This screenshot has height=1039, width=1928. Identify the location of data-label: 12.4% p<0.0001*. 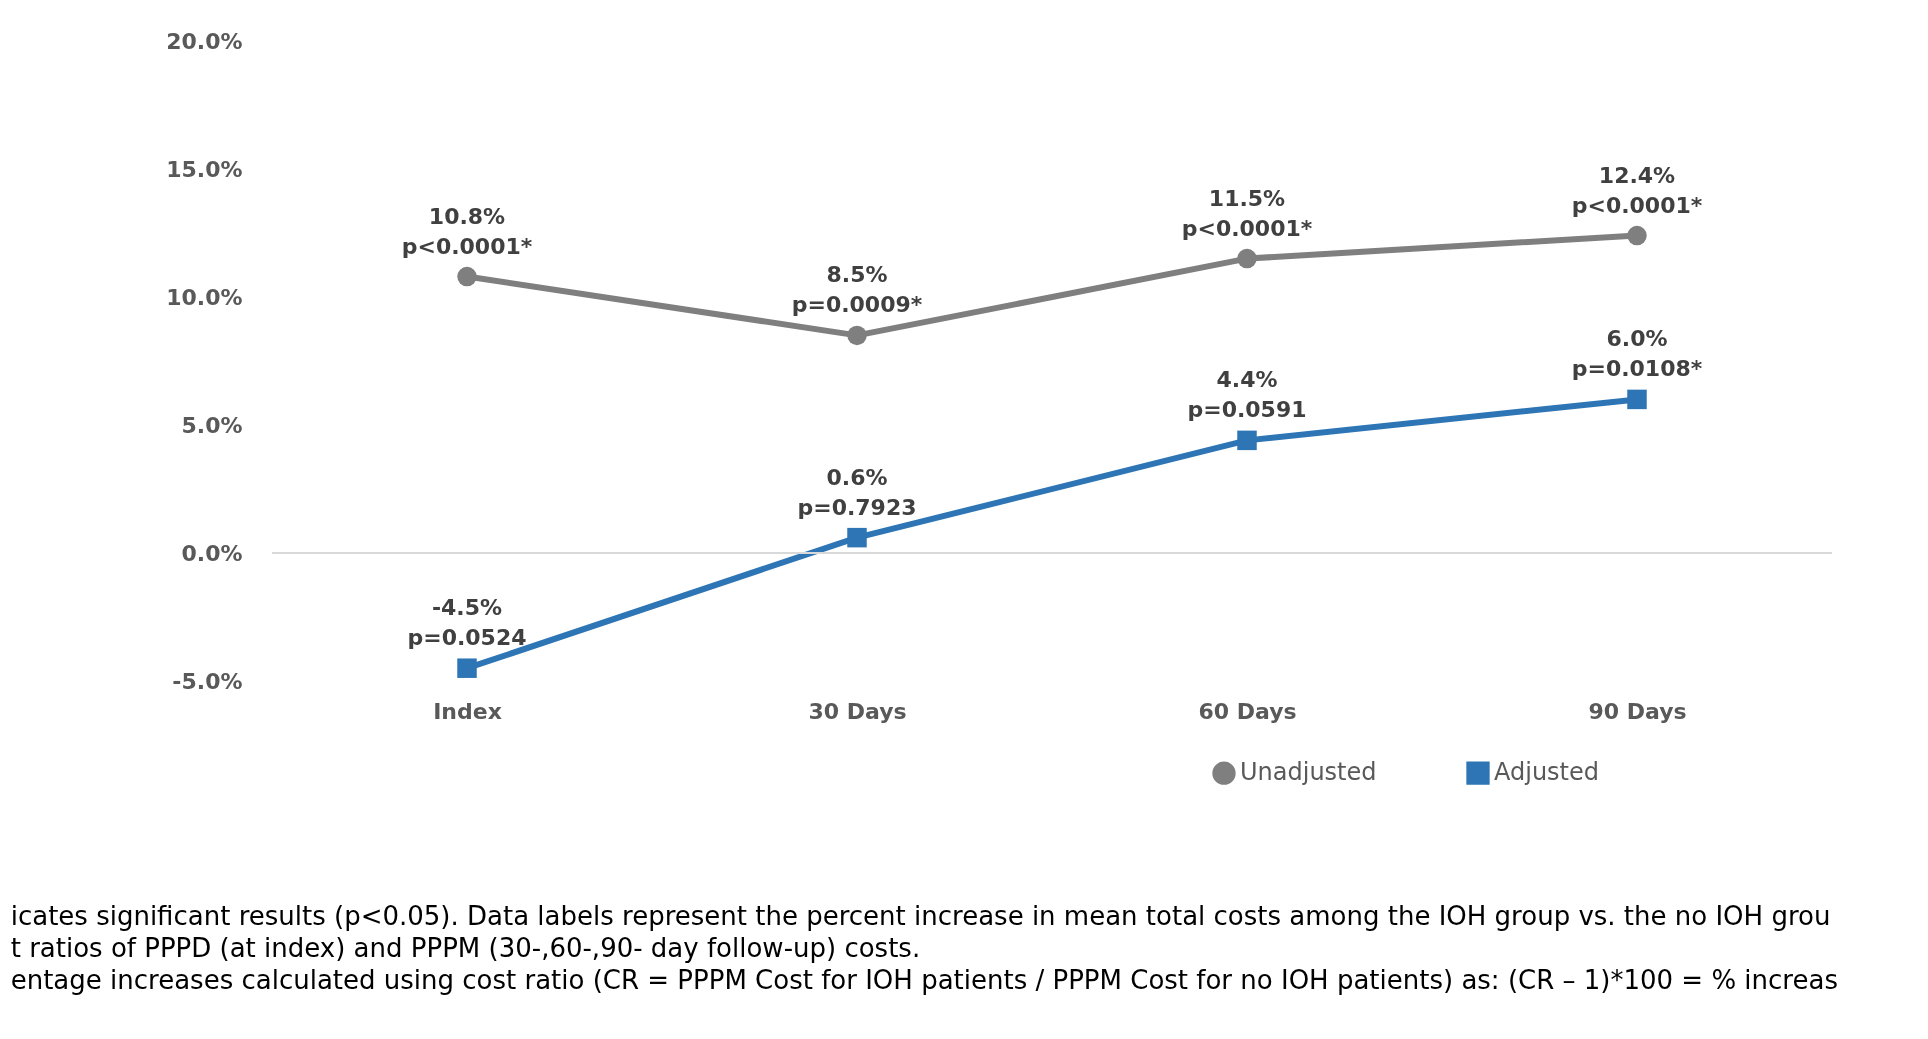
(1637, 190).